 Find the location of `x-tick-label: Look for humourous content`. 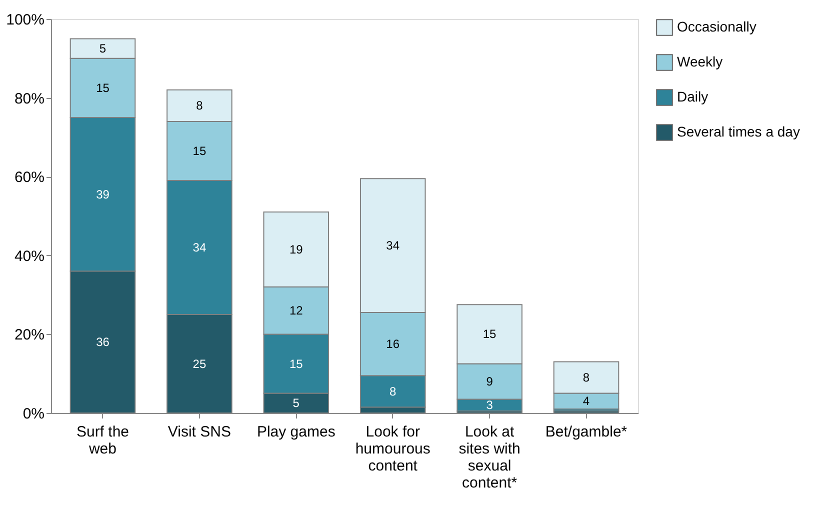

x-tick-label: Look for humourous content is located at coordinates (392, 449).